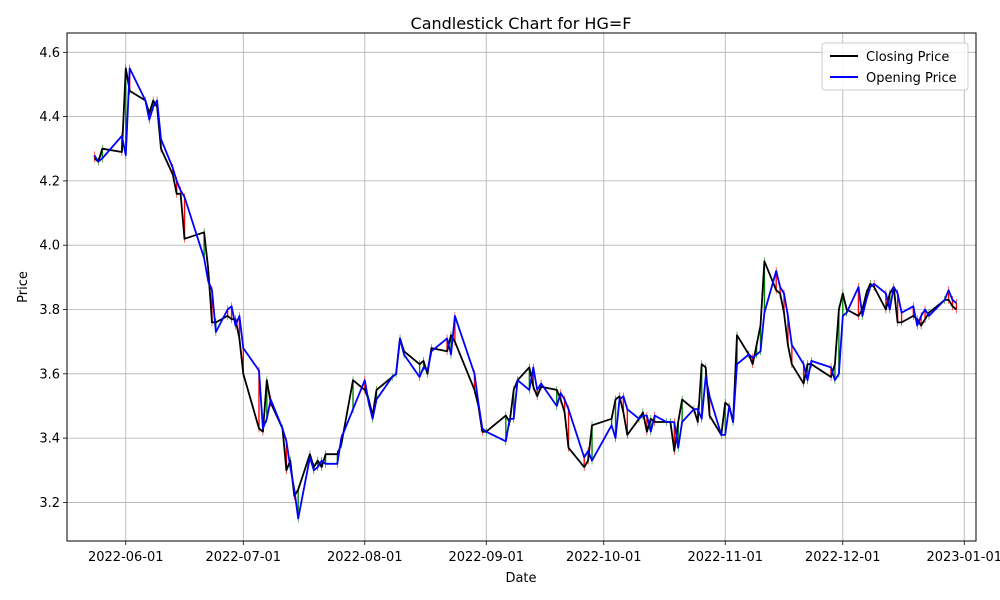 The height and width of the screenshot is (600, 1000). I want to click on y-axis-title: Price, so click(23, 287).